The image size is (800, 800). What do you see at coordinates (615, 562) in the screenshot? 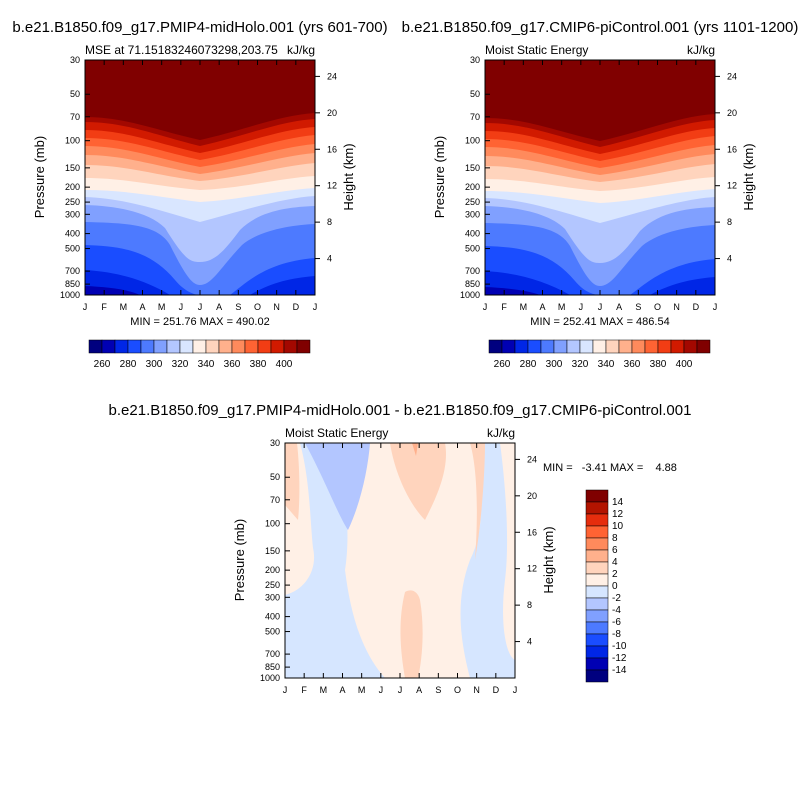
I see `colorbar-label: 4` at bounding box center [615, 562].